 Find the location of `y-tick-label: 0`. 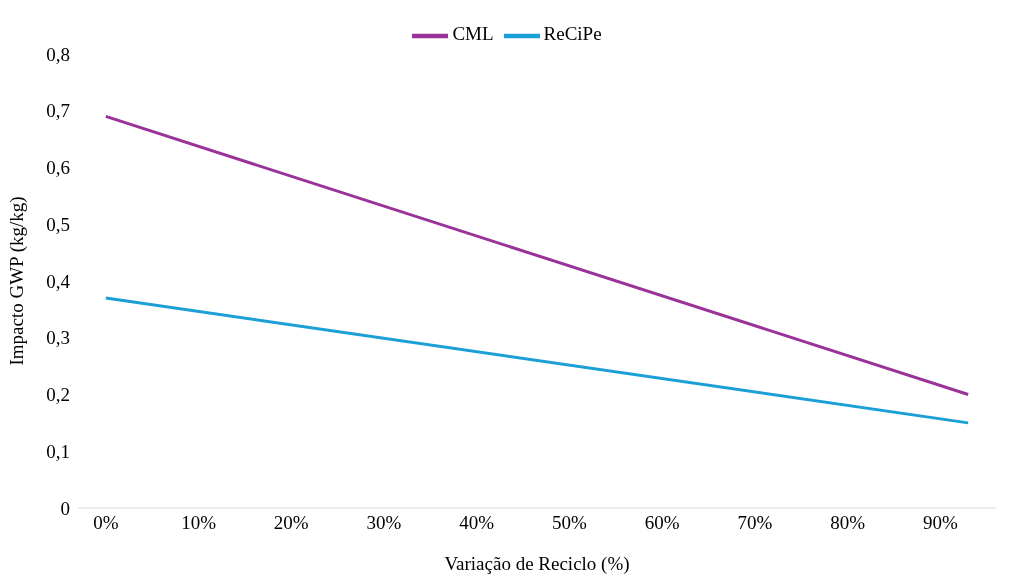

y-tick-label: 0 is located at coordinates (65, 508).